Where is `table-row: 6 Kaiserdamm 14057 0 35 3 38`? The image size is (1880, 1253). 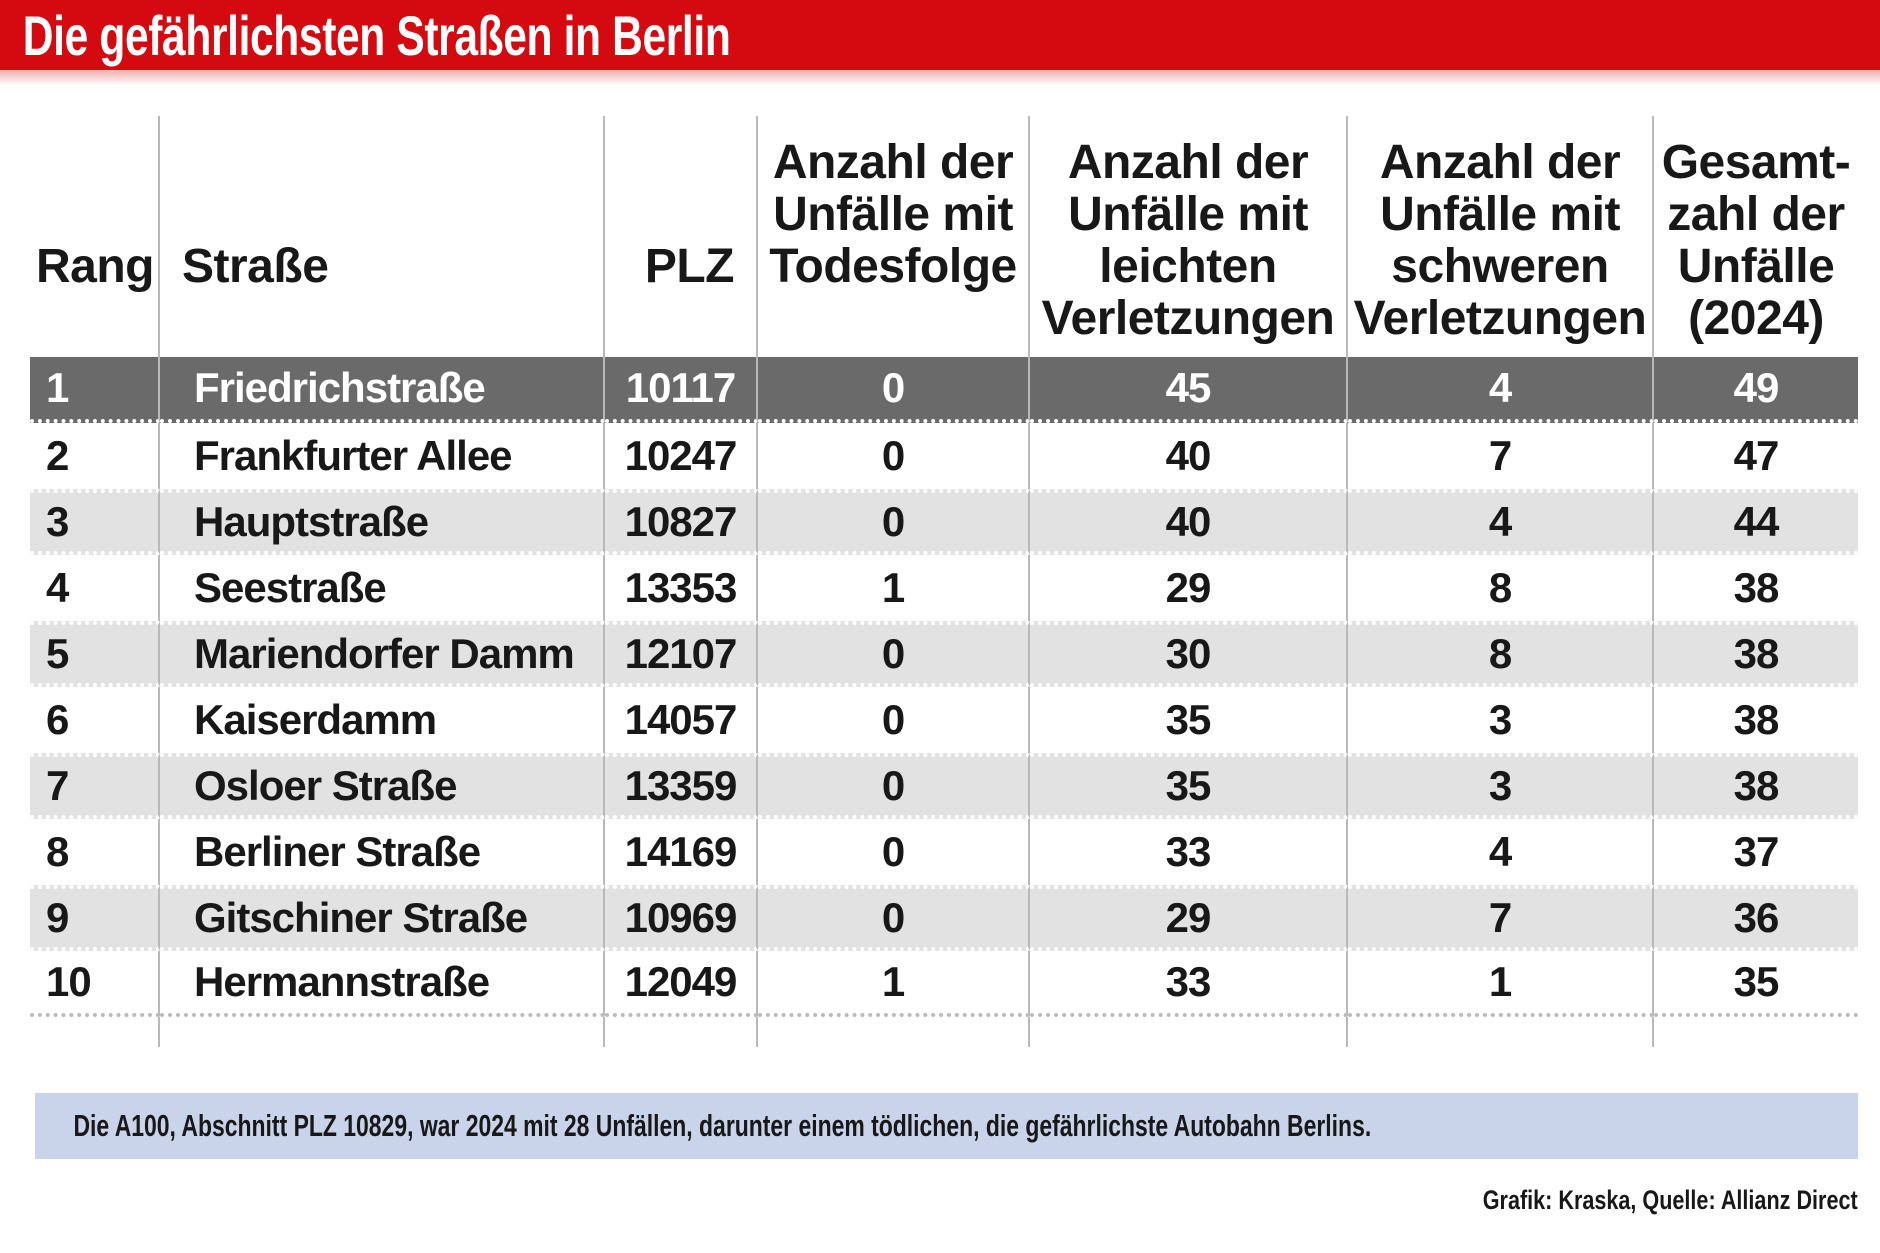 table-row: 6 Kaiserdamm 14057 0 35 3 38 is located at coordinates (944, 720).